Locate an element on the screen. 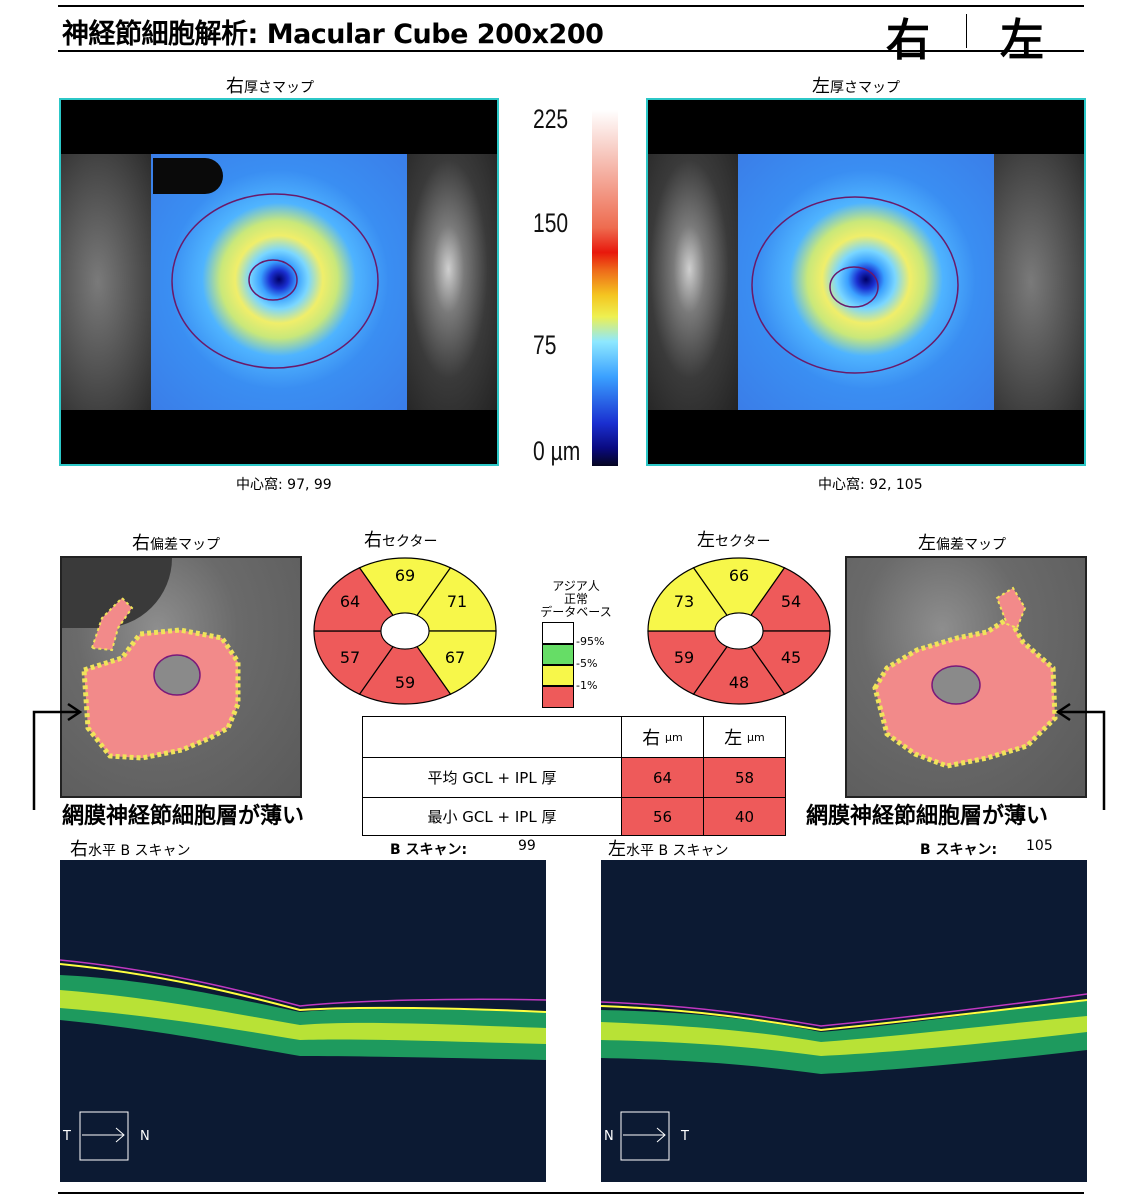 The height and width of the screenshot is (1196, 1144). table-row-min-right: 56 is located at coordinates (662, 816).